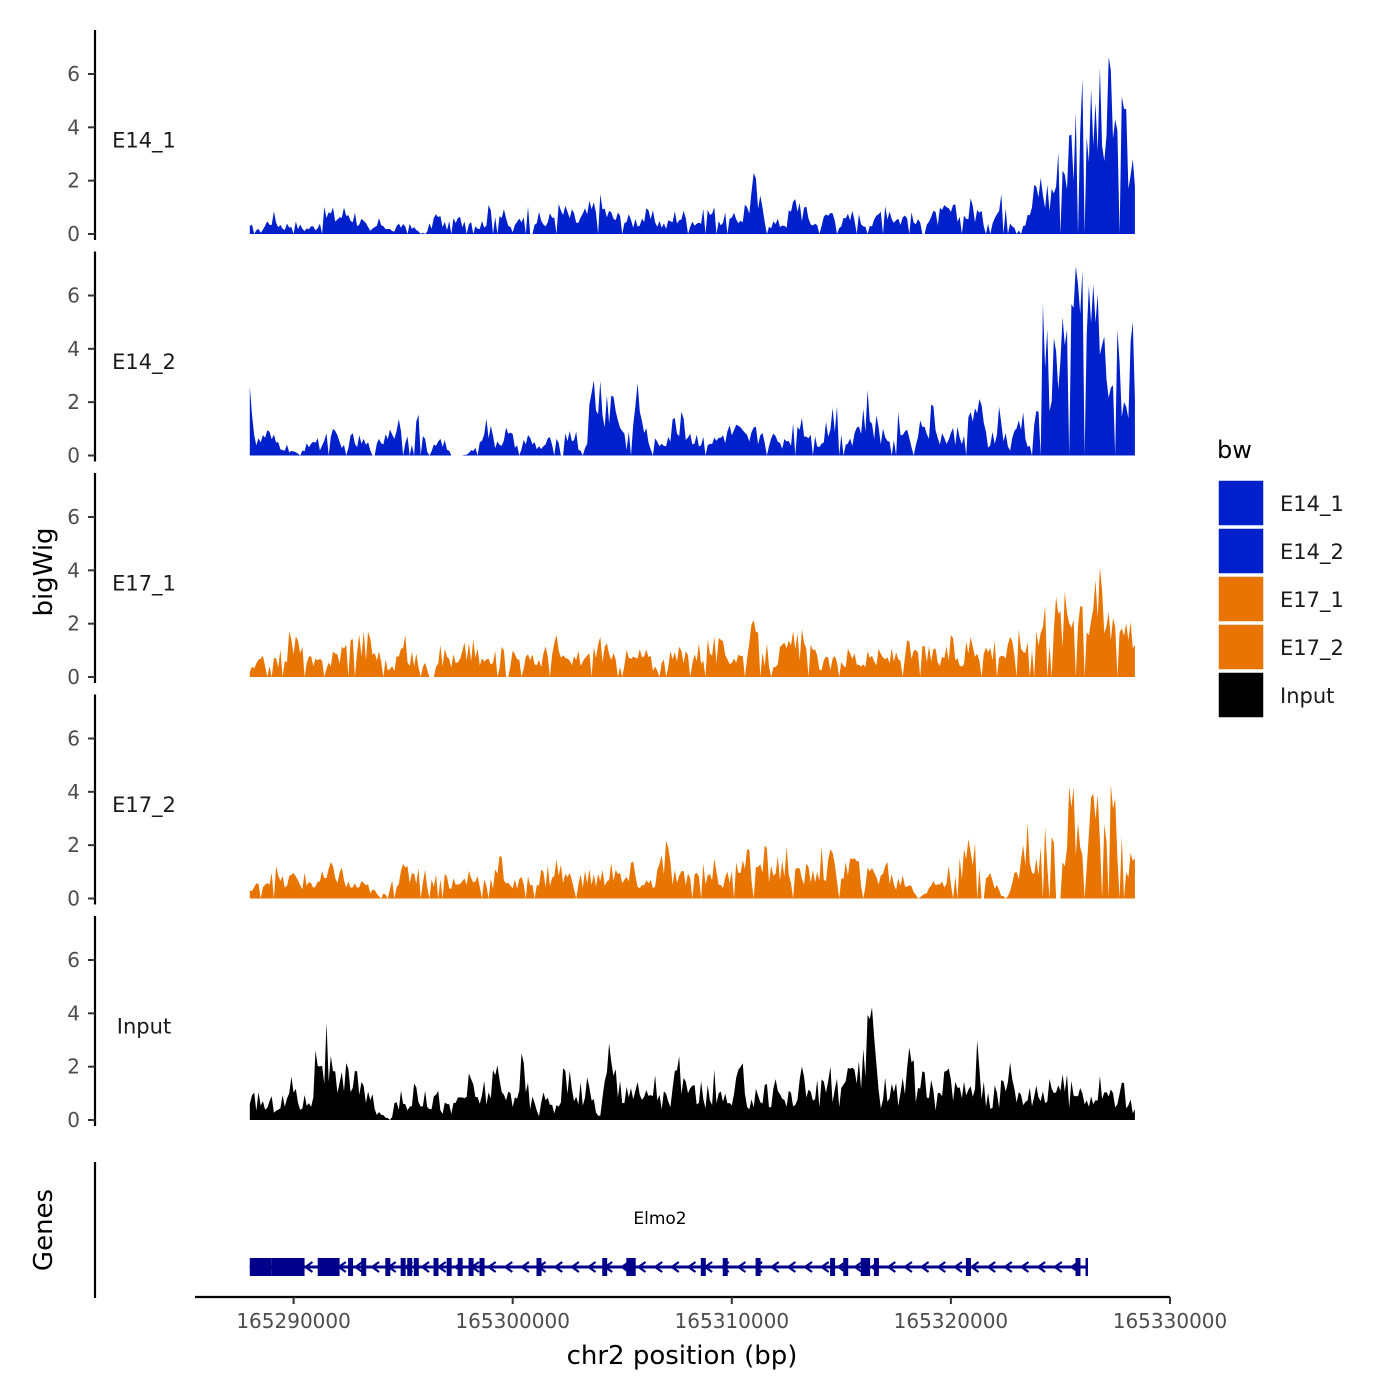 The image size is (1400, 1400). What do you see at coordinates (668, 1267) in the screenshot?
I see `gene-model` at bounding box center [668, 1267].